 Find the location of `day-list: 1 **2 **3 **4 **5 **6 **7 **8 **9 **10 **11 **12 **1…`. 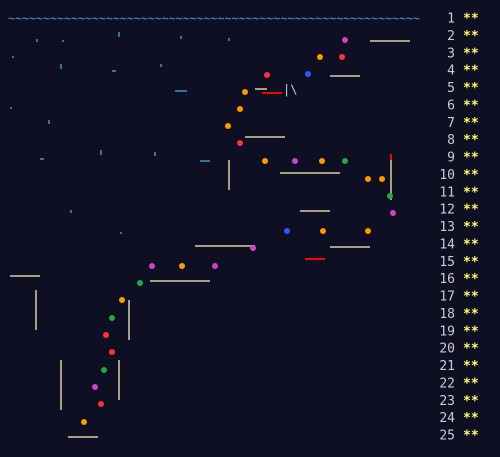

day-list: 1 **2 **3 **4 **5 **6 **7 **8 **9 **10 **11 **12 **1… is located at coordinates (458, 228).